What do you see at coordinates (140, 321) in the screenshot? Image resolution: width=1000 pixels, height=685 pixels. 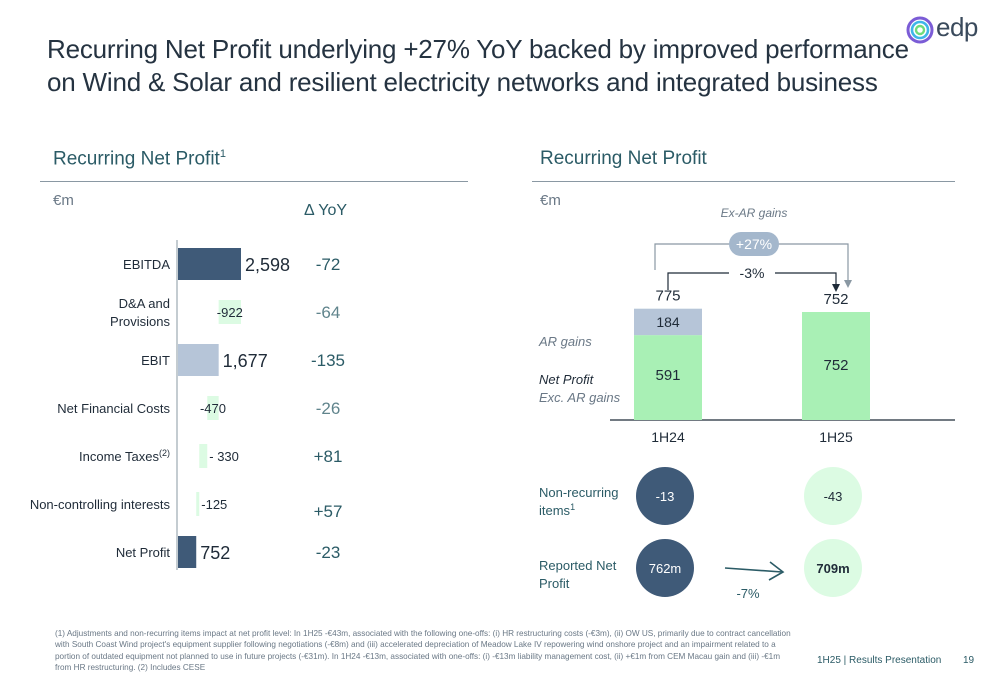 I see `waterfall-category-label: Provisions` at bounding box center [140, 321].